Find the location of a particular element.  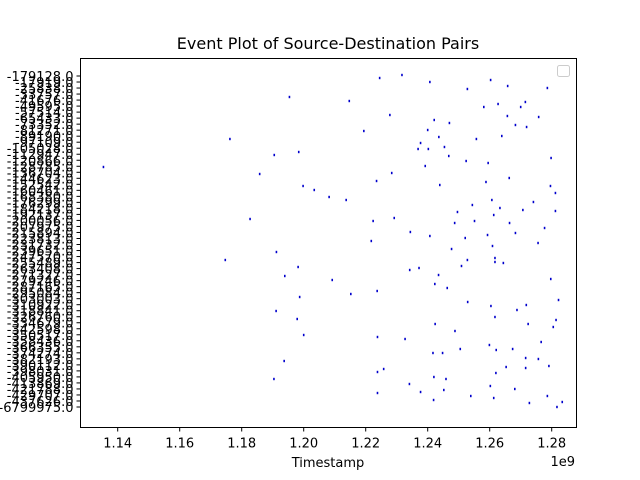

y-tick-label: -255489.0 is located at coordinates (40, 264).